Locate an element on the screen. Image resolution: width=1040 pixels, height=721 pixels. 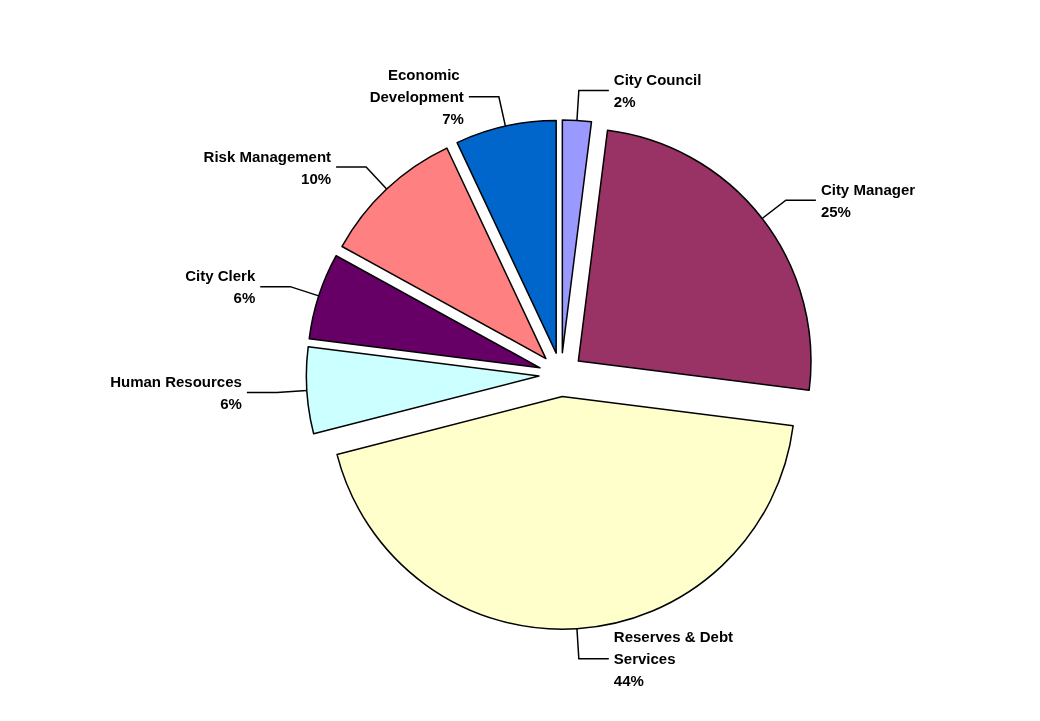
slice-label: Human Resources is located at coordinates (176, 381).